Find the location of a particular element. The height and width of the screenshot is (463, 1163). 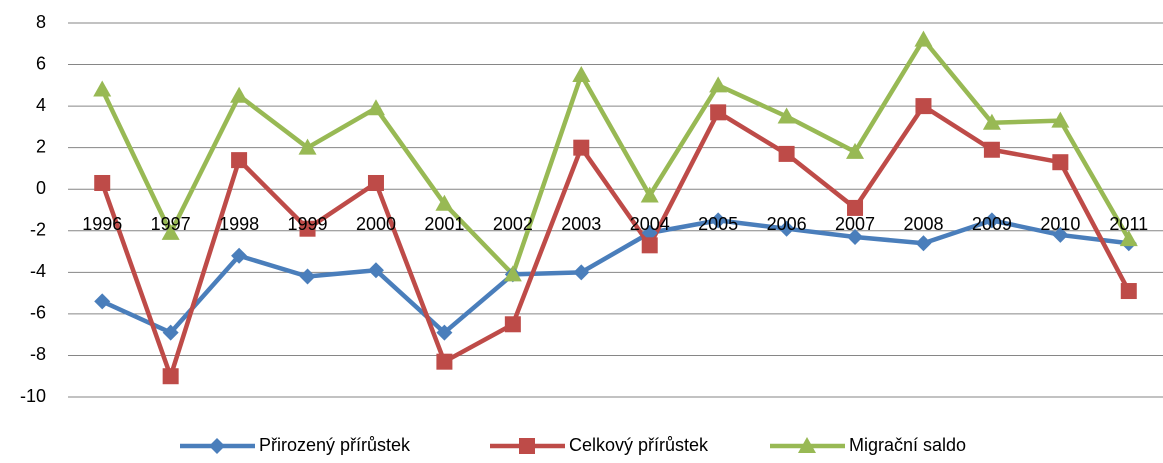

x-tick-label: 2003 is located at coordinates (581, 224).